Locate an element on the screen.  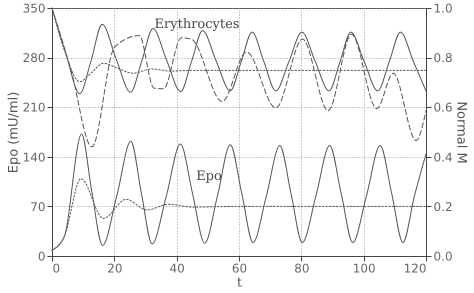
y2-tick-label: 1.0 is located at coordinates (443, 9).